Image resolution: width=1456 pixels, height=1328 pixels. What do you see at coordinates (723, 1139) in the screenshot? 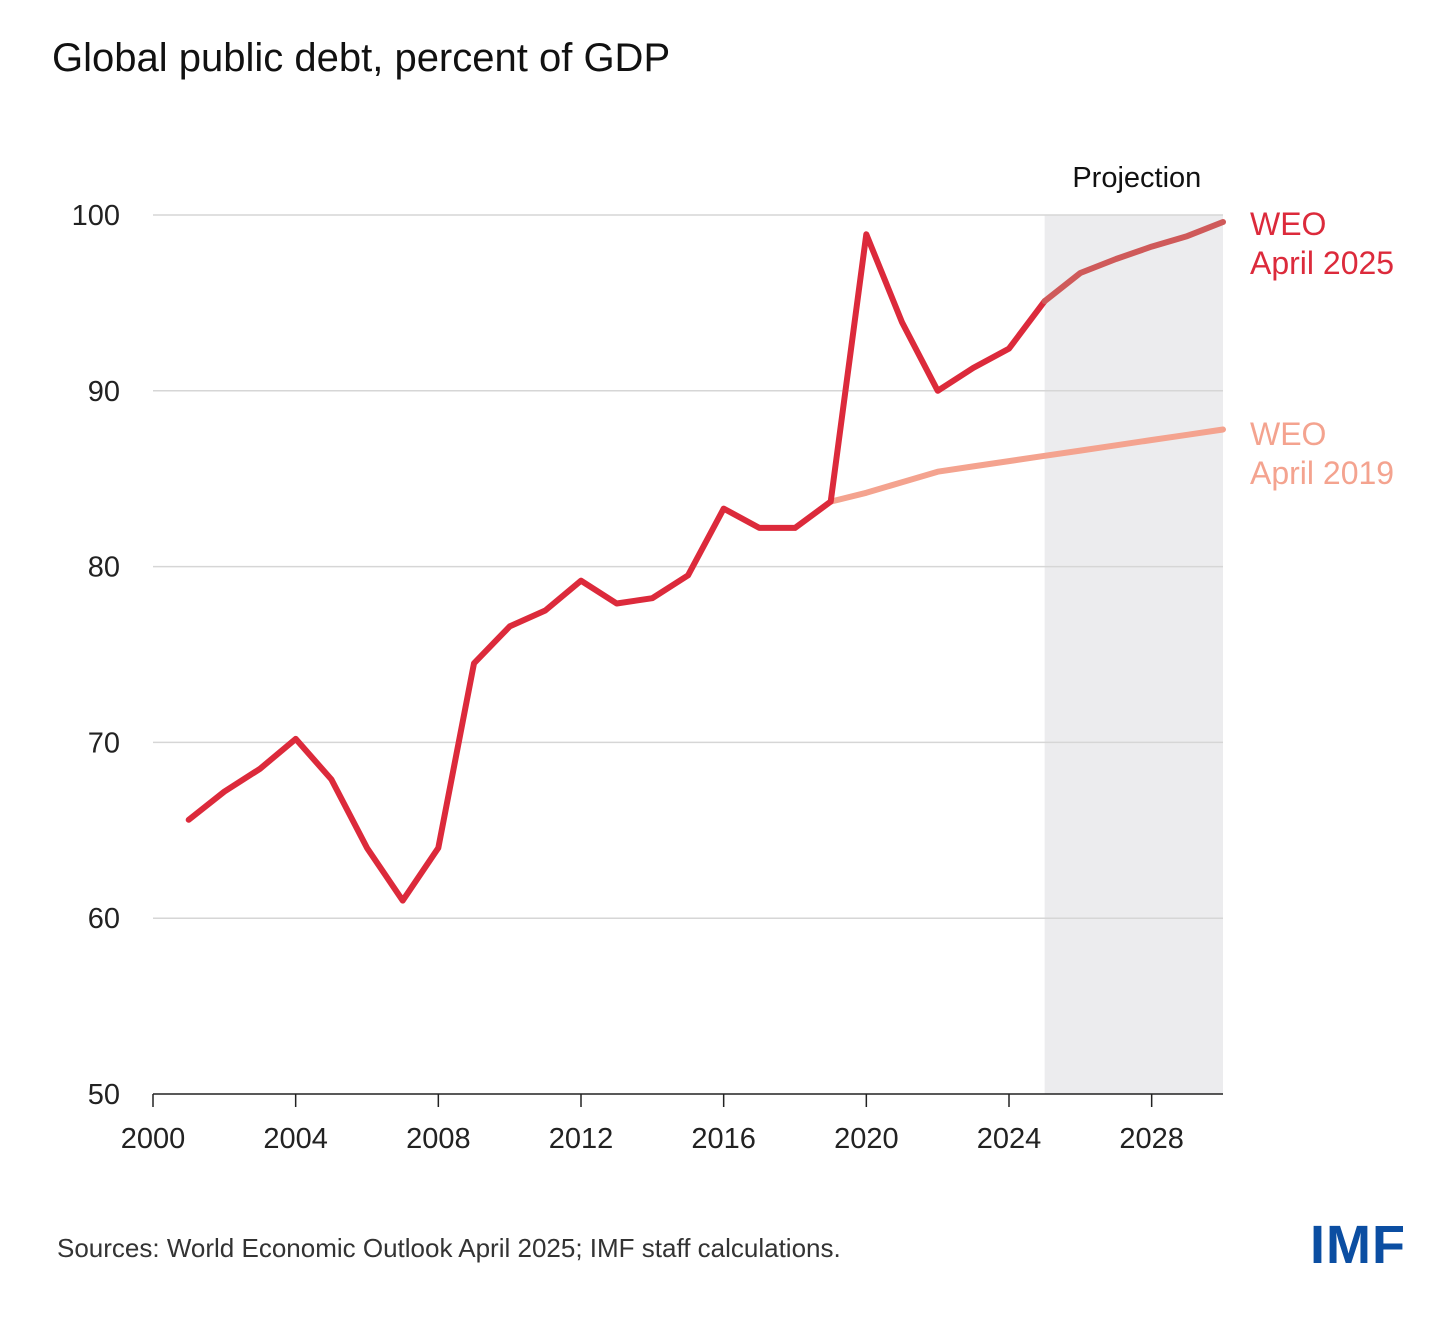
I see `x-tick-label: 2016` at bounding box center [723, 1139].